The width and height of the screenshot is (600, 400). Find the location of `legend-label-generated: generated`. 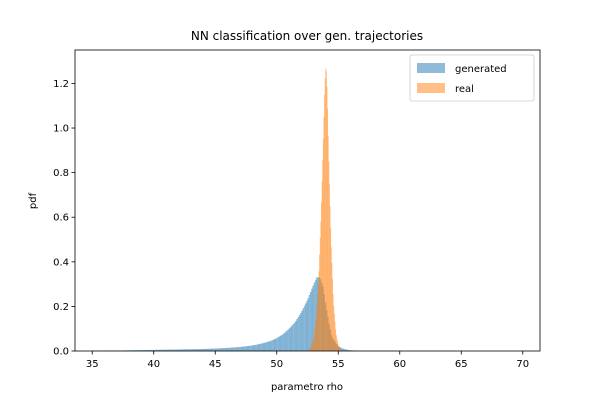

legend-label-generated: generated is located at coordinates (481, 69).